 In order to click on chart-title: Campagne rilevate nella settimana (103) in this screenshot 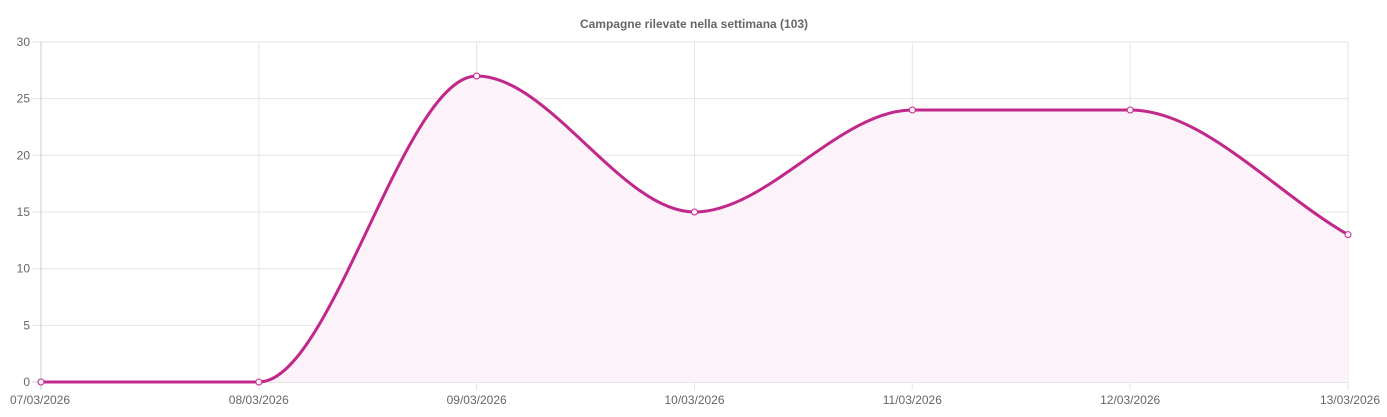, I will do `click(694, 24)`.